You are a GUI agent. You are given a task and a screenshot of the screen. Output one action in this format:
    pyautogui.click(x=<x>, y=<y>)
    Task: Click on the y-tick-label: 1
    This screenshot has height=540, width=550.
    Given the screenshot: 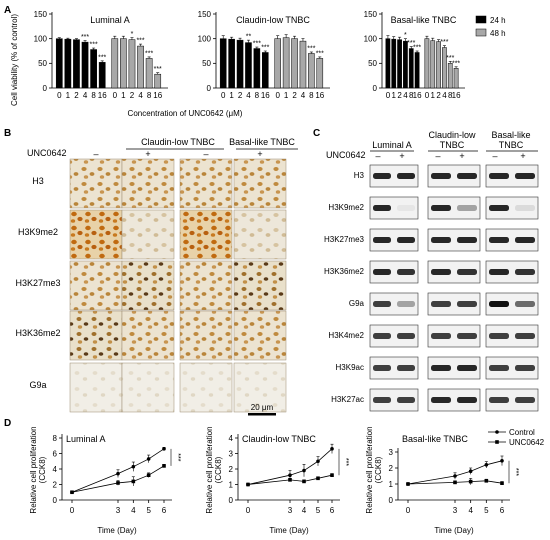 What is the action you would take?
    pyautogui.click(x=231, y=484)
    